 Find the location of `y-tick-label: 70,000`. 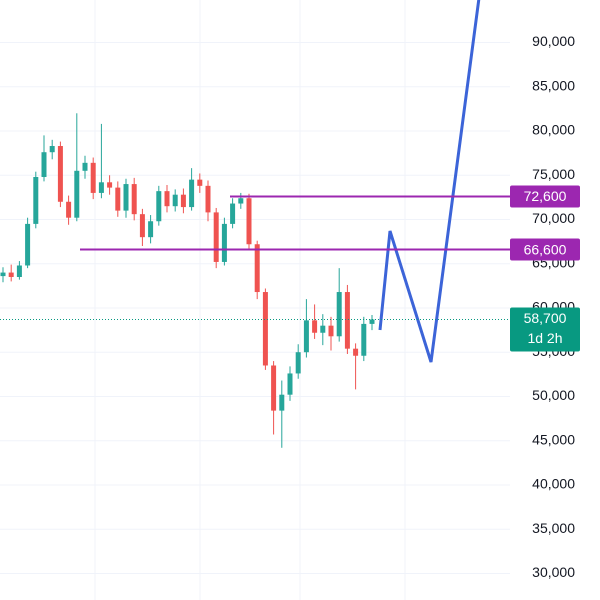

y-tick-label: 70,000 is located at coordinates (553, 218).